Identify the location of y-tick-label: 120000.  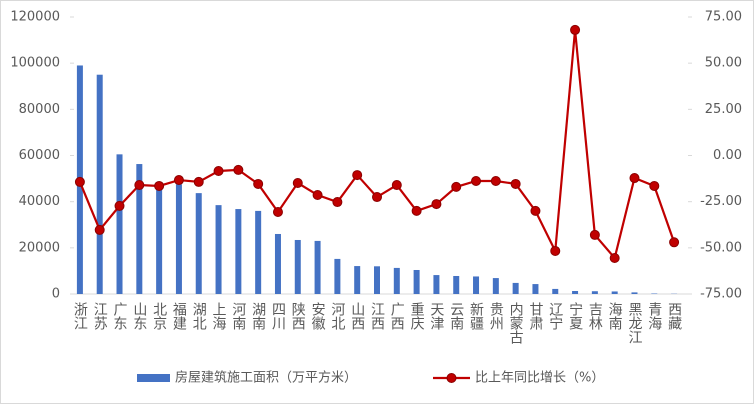
(35, 17).